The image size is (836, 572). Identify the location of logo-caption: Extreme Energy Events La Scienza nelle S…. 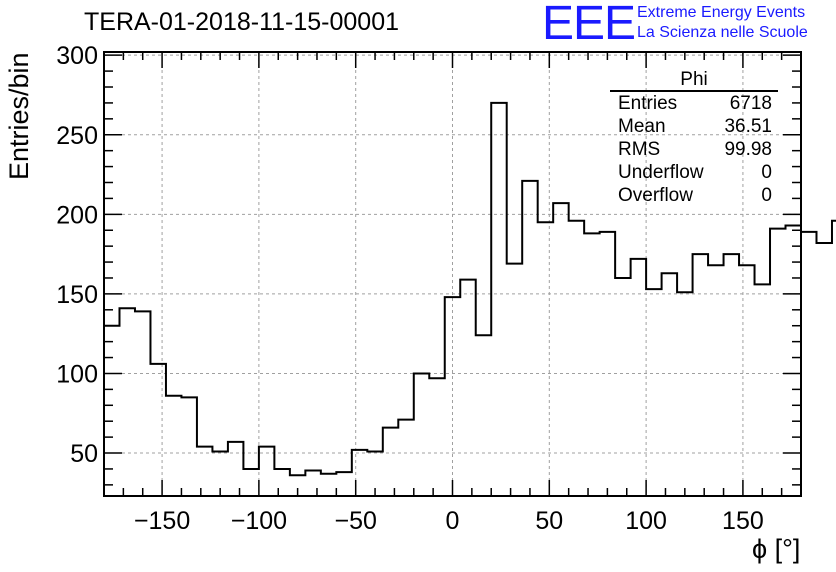
(722, 23).